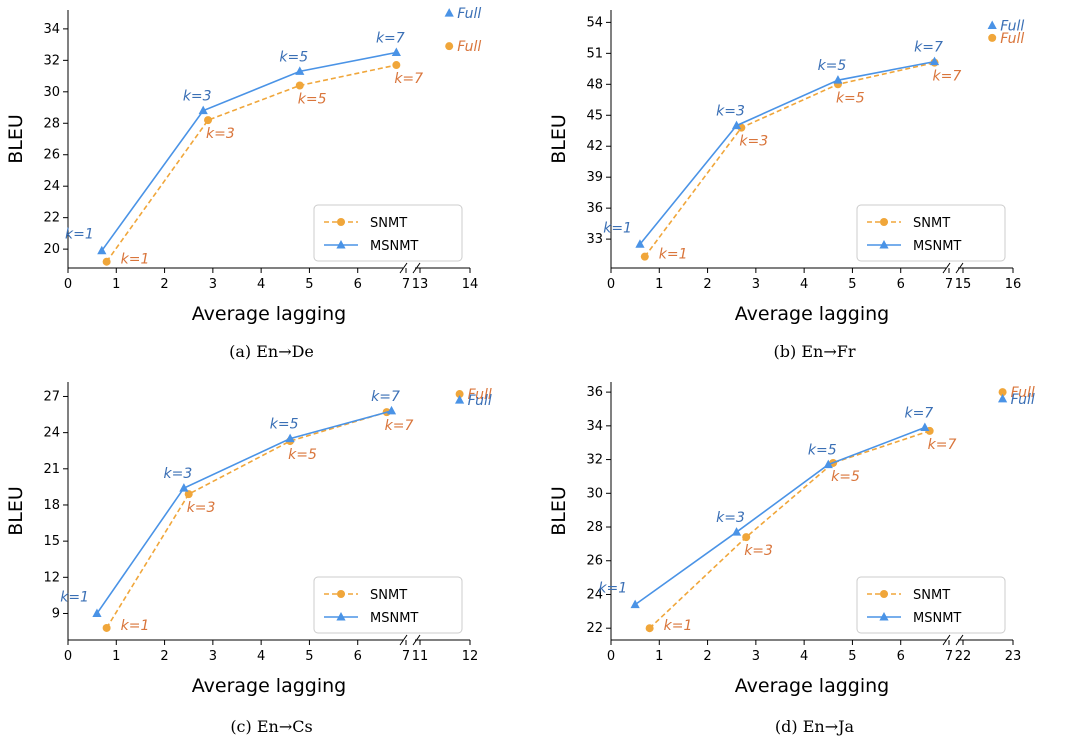  What do you see at coordinates (594, 84) in the screenshot?
I see `y-tick-label: 48` at bounding box center [594, 84].